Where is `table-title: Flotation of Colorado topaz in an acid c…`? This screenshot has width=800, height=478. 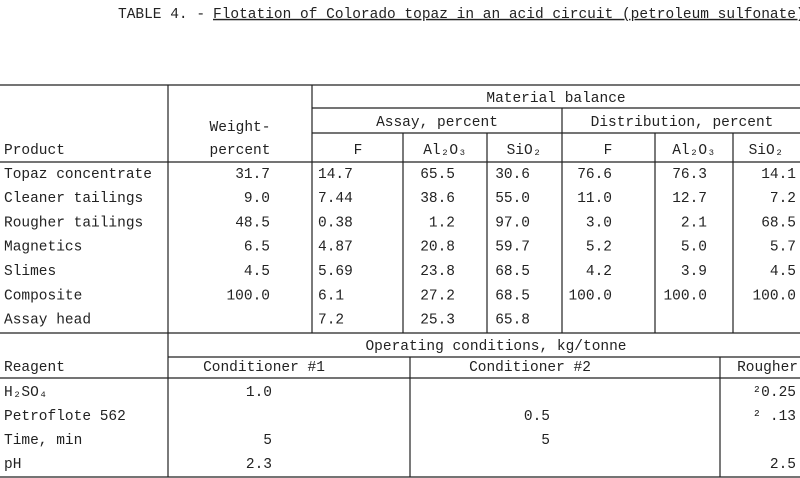 table-title: Flotation of Colorado topaz in an acid c… is located at coordinates (506, 15).